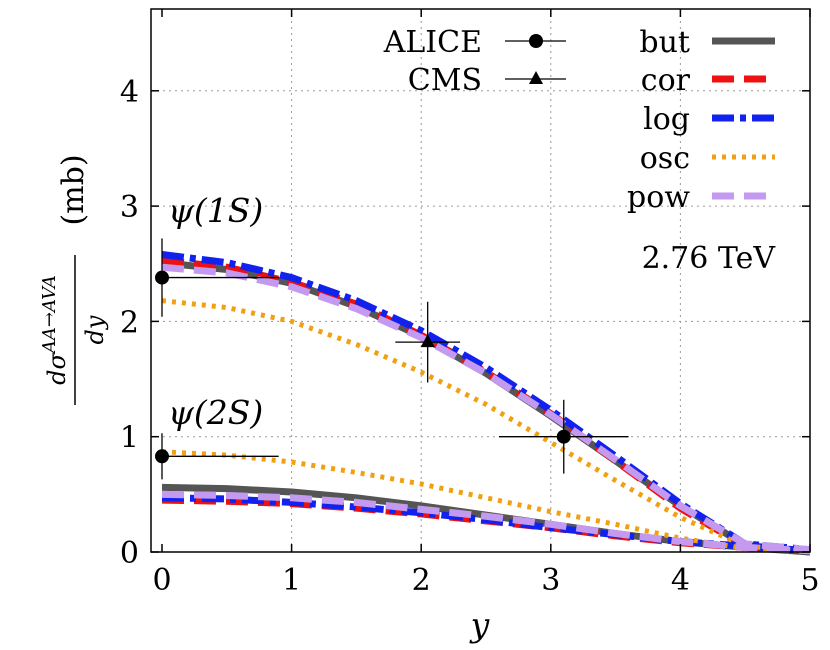 This screenshot has width=830, height=650. What do you see at coordinates (666, 119) in the screenshot?
I see `legend-label-log: log` at bounding box center [666, 119].